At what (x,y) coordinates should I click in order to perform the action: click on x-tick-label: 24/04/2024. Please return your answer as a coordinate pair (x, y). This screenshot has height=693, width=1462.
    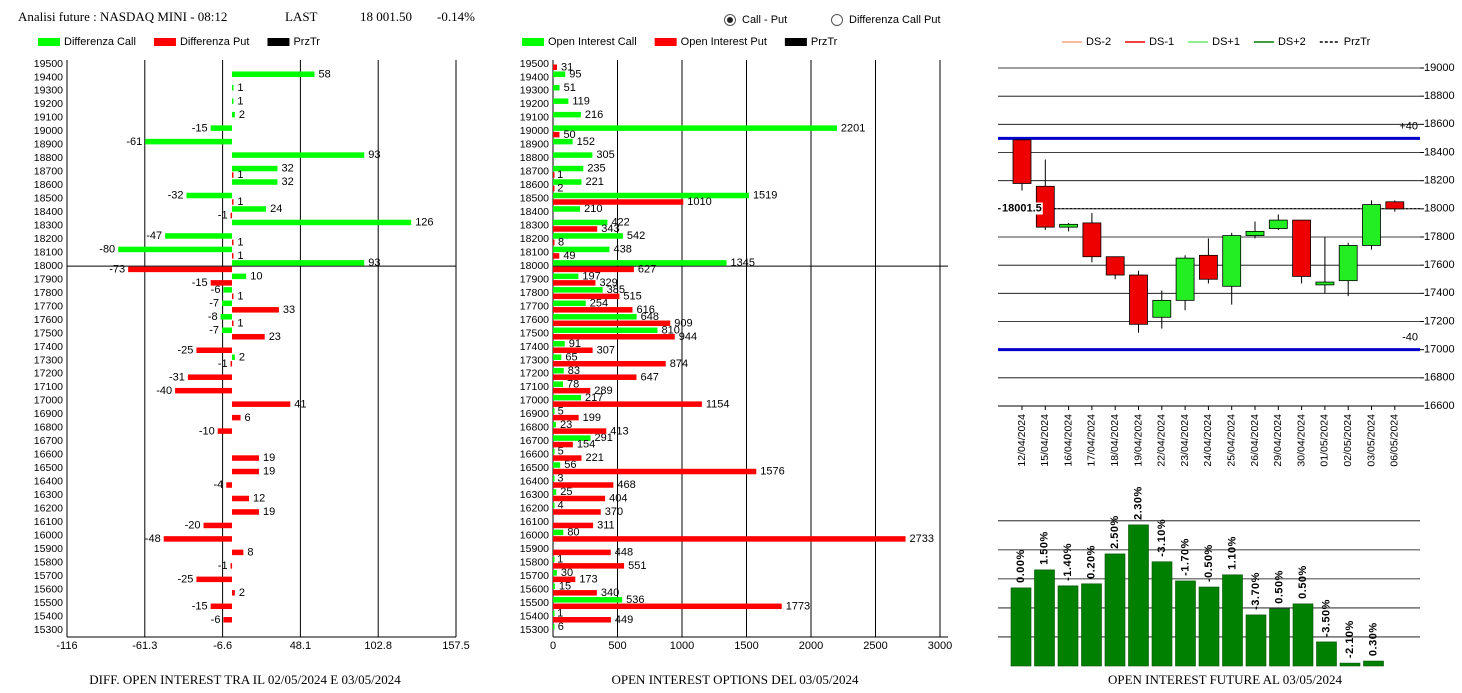
    Looking at the image, I should click on (1208, 440).